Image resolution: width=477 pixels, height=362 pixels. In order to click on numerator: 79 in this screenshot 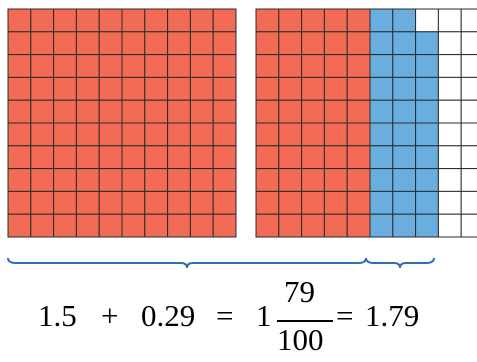, I will do `click(299, 291)`.